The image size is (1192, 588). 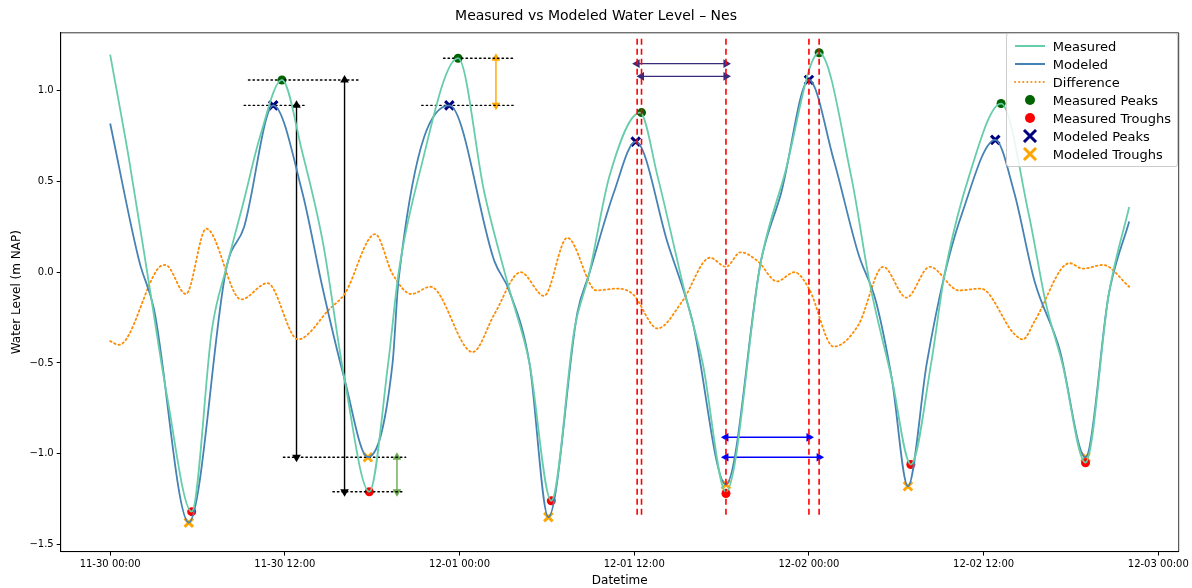 What do you see at coordinates (1107, 154) in the screenshot?
I see `legend-label: Modeled Troughs` at bounding box center [1107, 154].